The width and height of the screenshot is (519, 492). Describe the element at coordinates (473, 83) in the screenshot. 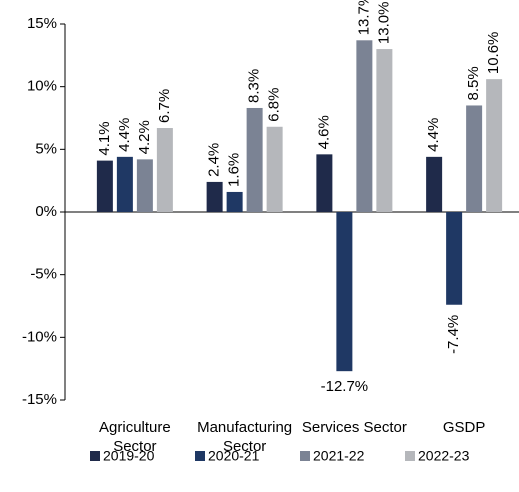

I see `data-label: 8.5%` at that location.